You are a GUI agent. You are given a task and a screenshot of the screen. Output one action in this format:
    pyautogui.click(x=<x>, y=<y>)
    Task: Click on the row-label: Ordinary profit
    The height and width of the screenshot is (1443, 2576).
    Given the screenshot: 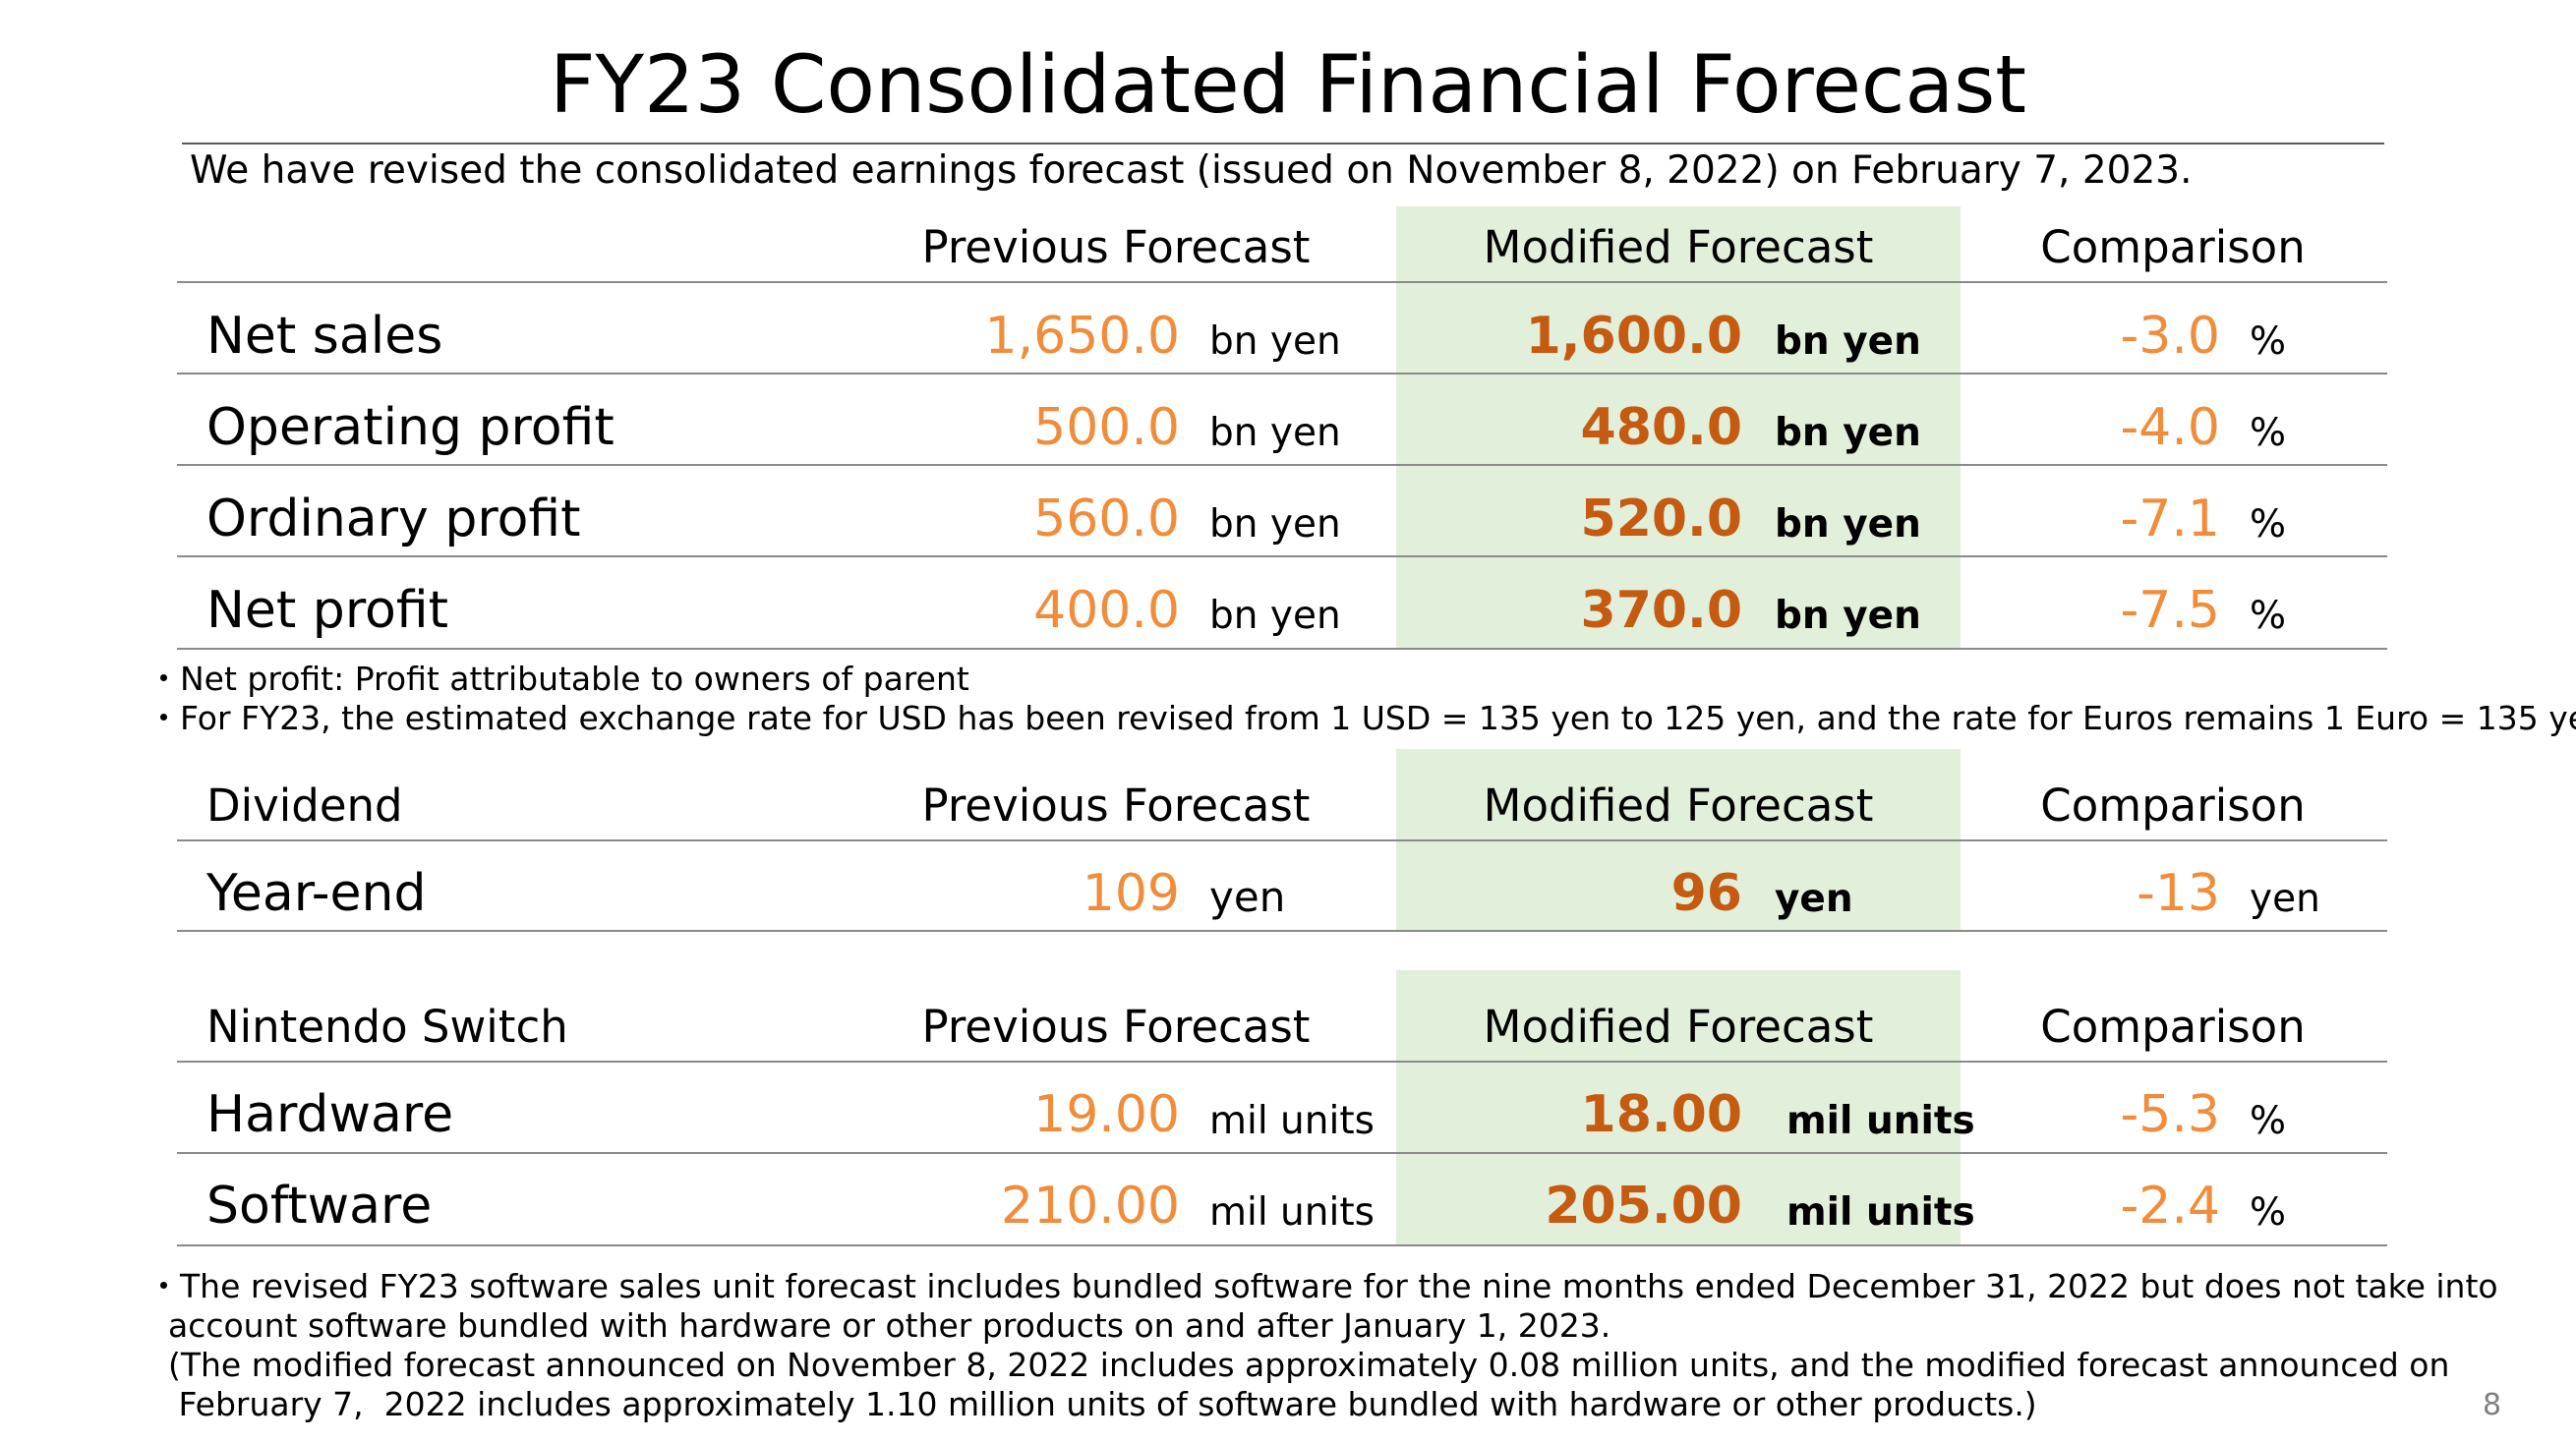 What is the action you would take?
    pyautogui.click(x=393, y=519)
    